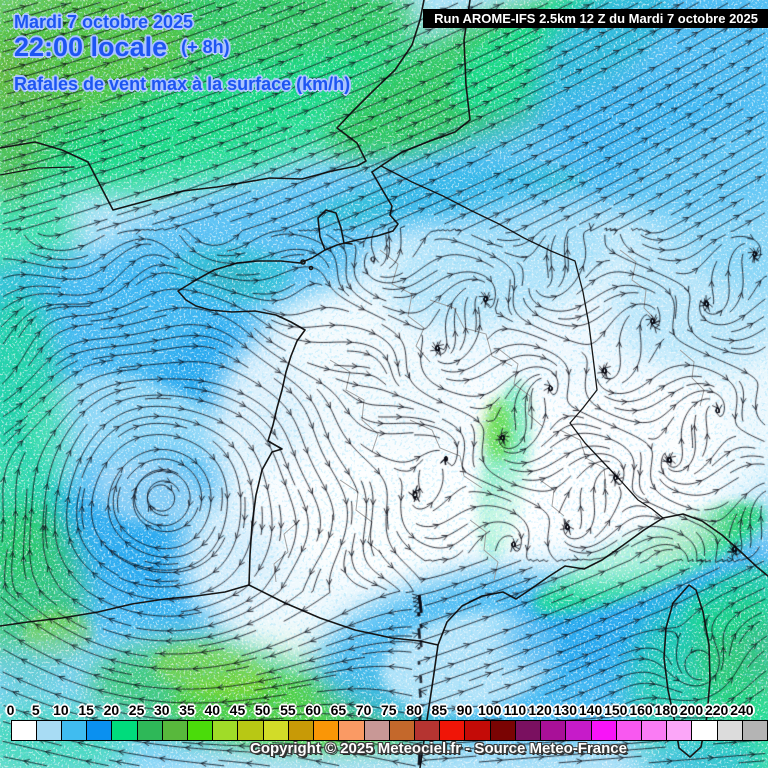  I want to click on legend-value: 240, so click(742, 710).